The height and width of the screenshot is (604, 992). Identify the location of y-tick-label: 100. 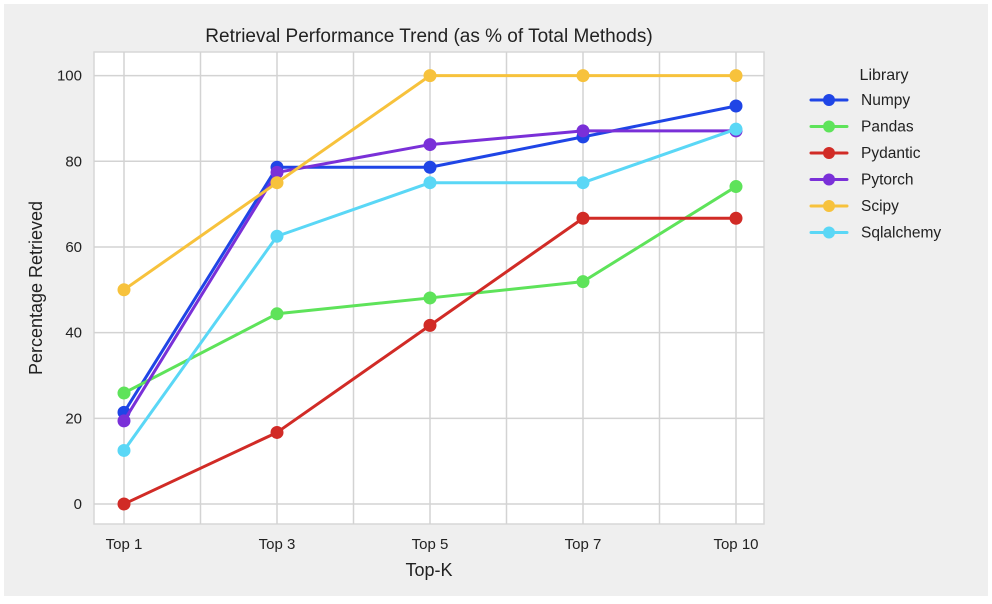
(69, 76).